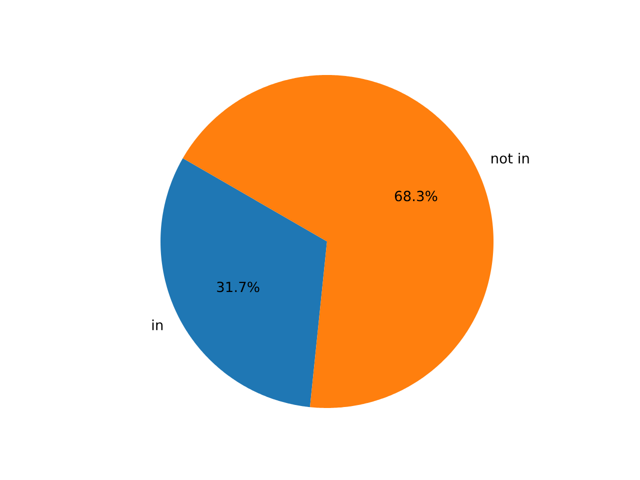 Image resolution: width=640 pixels, height=480 pixels. Describe the element at coordinates (157, 325) in the screenshot. I see `slice-label: in` at that location.